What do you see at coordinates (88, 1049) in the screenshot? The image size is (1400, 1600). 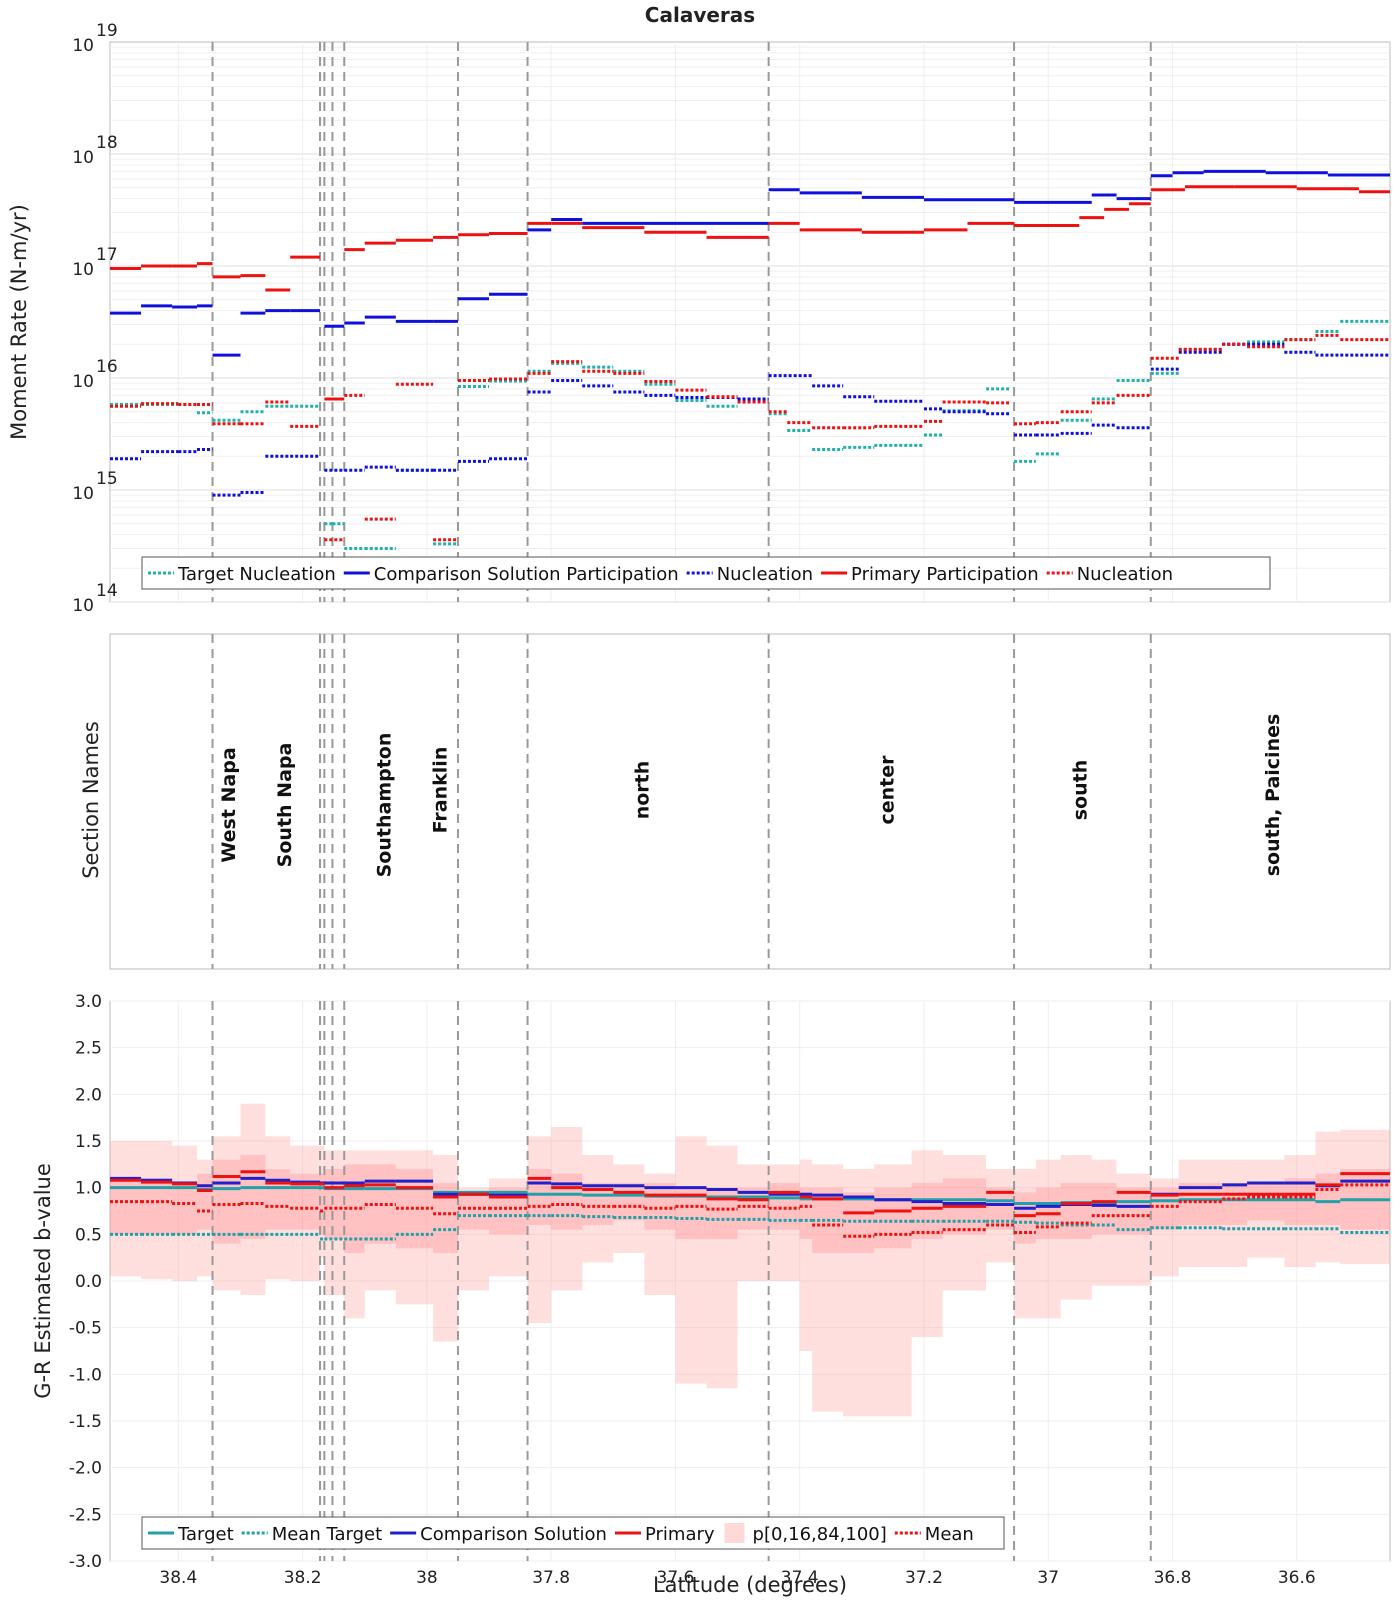 I see `b-value-y-tick: 2.5` at bounding box center [88, 1049].